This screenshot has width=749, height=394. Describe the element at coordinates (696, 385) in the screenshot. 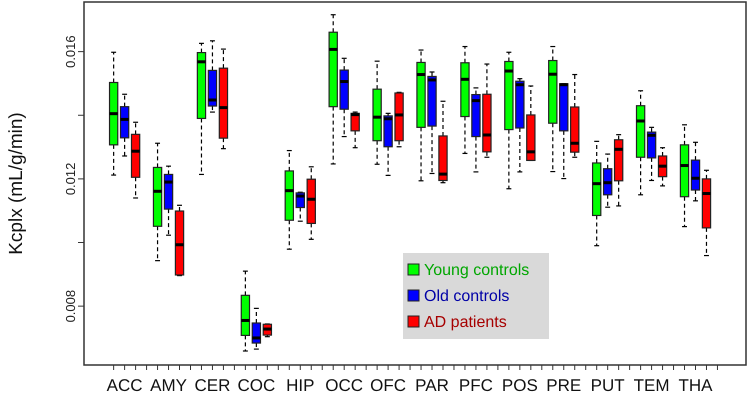

I see `x-tick-label: THA` at that location.